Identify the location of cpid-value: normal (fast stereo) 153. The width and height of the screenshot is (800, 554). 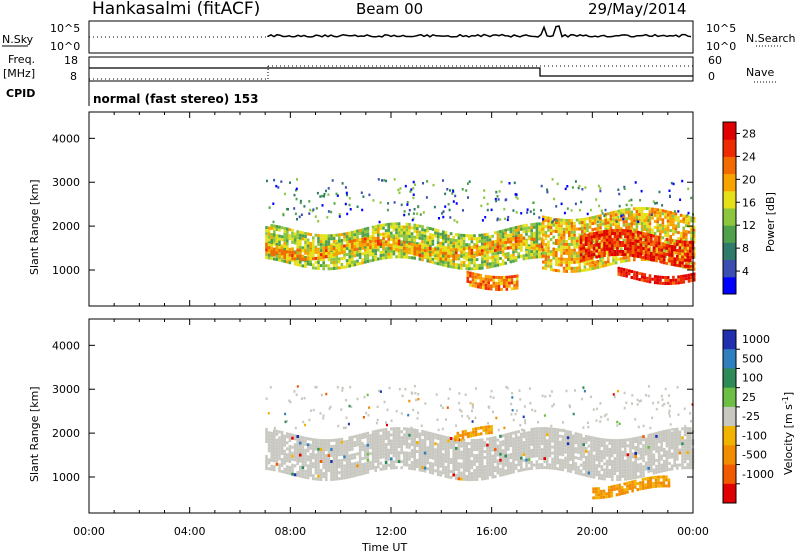
(176, 99).